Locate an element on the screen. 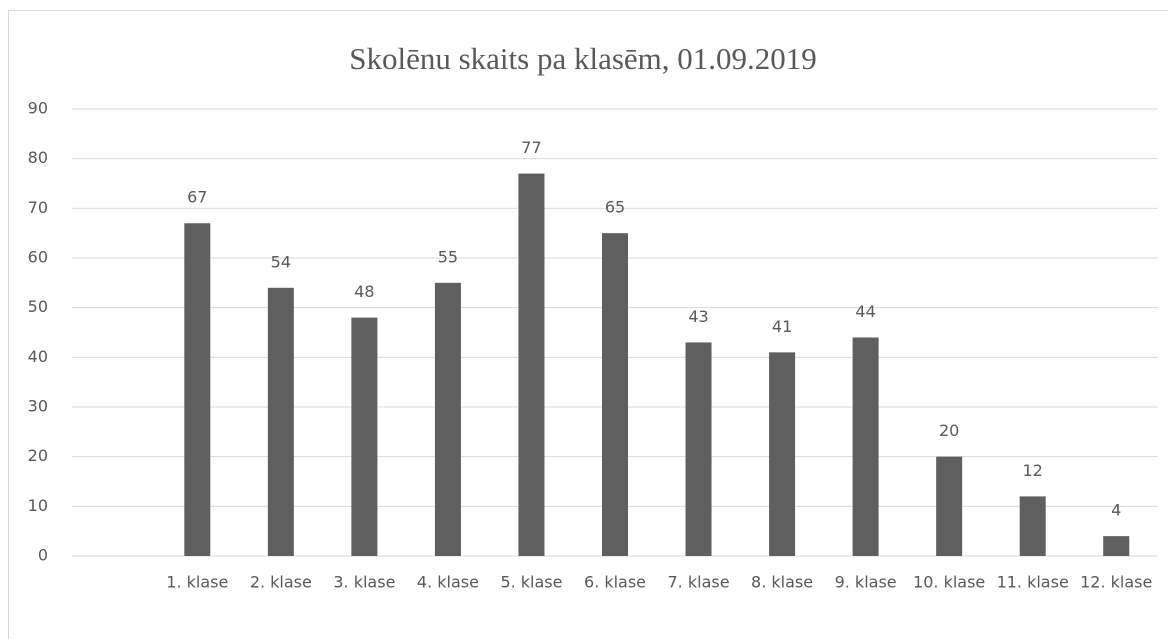  y-tick-label: 50 is located at coordinates (38, 306).